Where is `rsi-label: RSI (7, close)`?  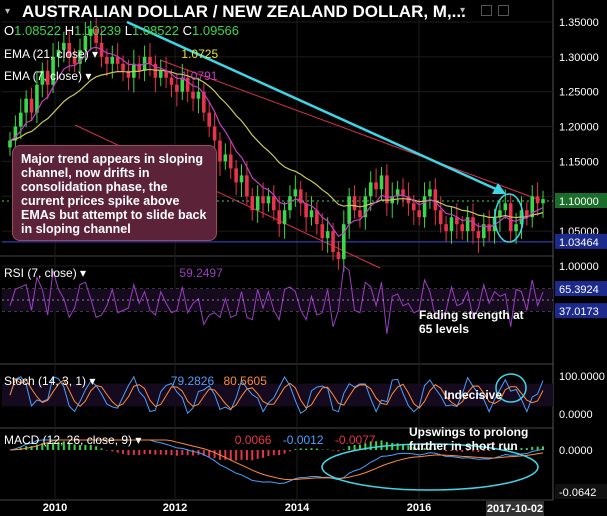
rsi-label: RSI (7, close) is located at coordinates (40, 273).